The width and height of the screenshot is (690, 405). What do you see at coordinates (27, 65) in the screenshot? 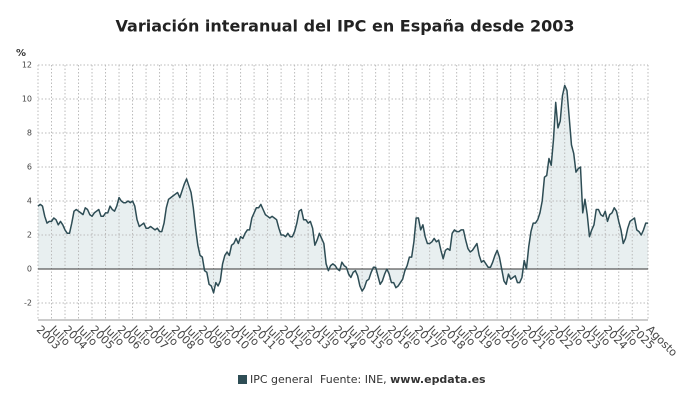
I see `y-tick-label: 12` at bounding box center [27, 65].